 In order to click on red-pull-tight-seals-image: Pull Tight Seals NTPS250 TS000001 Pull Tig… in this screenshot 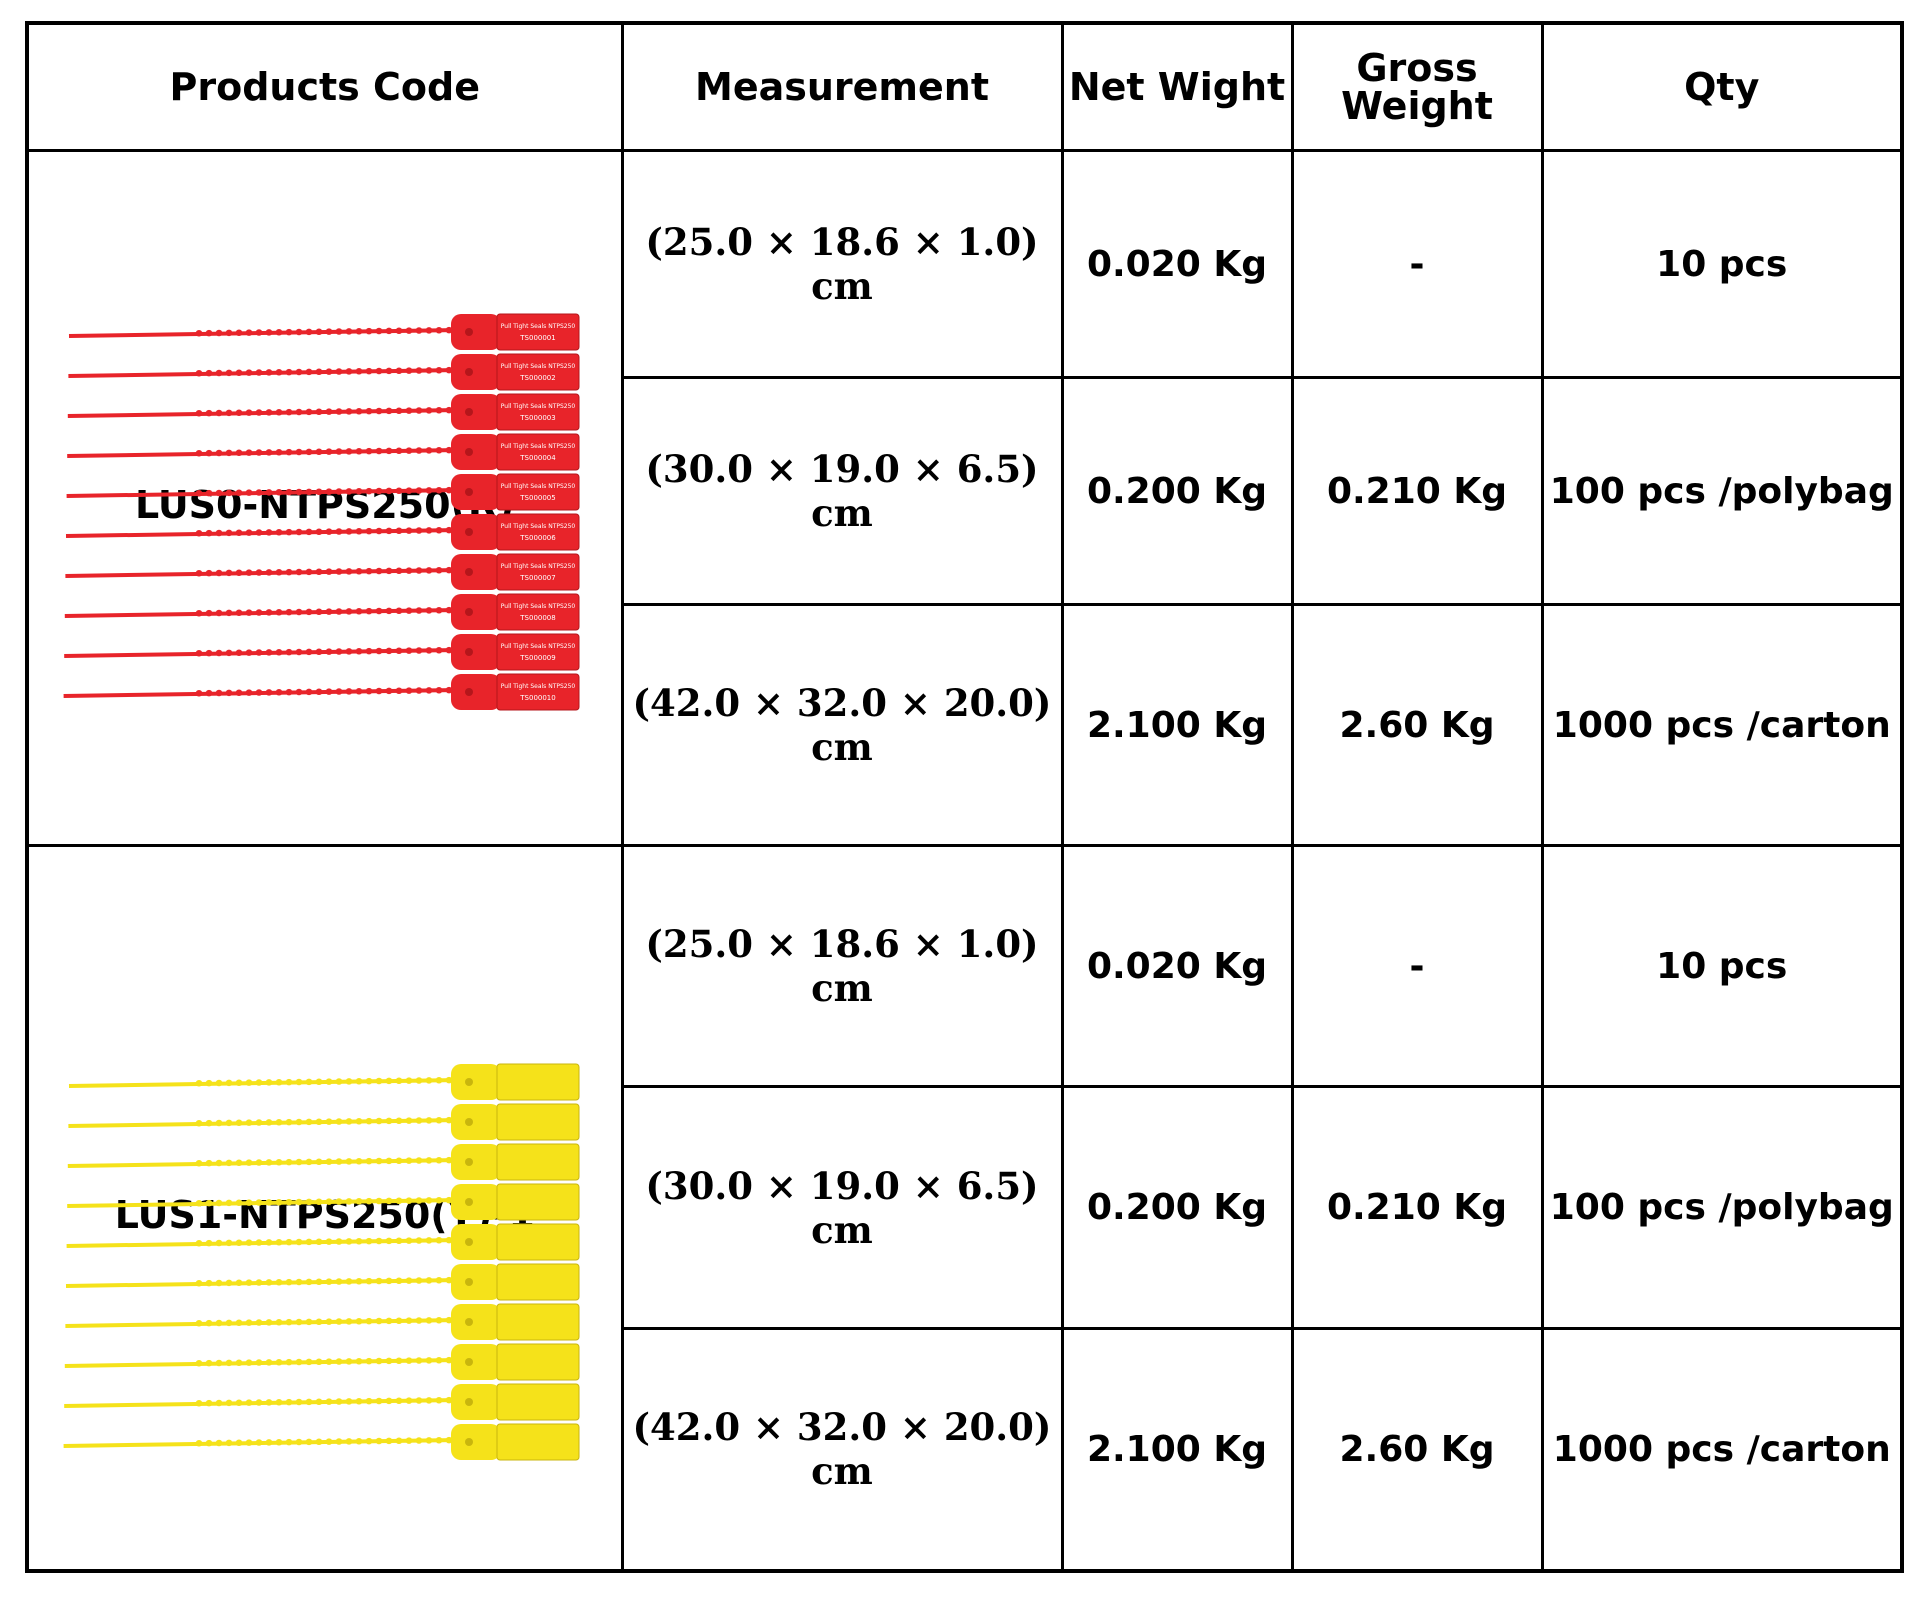, I will do `click(324, 517)`.